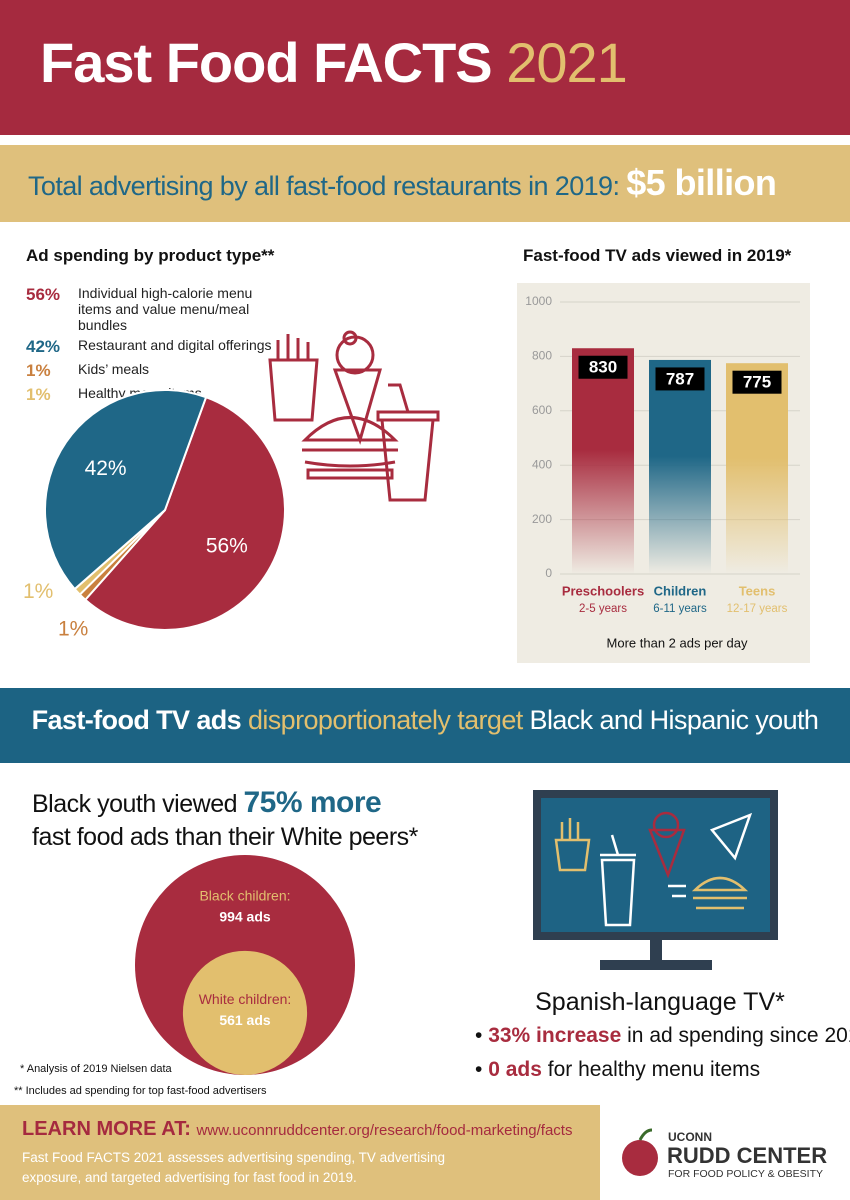 This screenshot has height=1200, width=850. I want to click on pie-title: Ad spending by product type**, so click(150, 255).